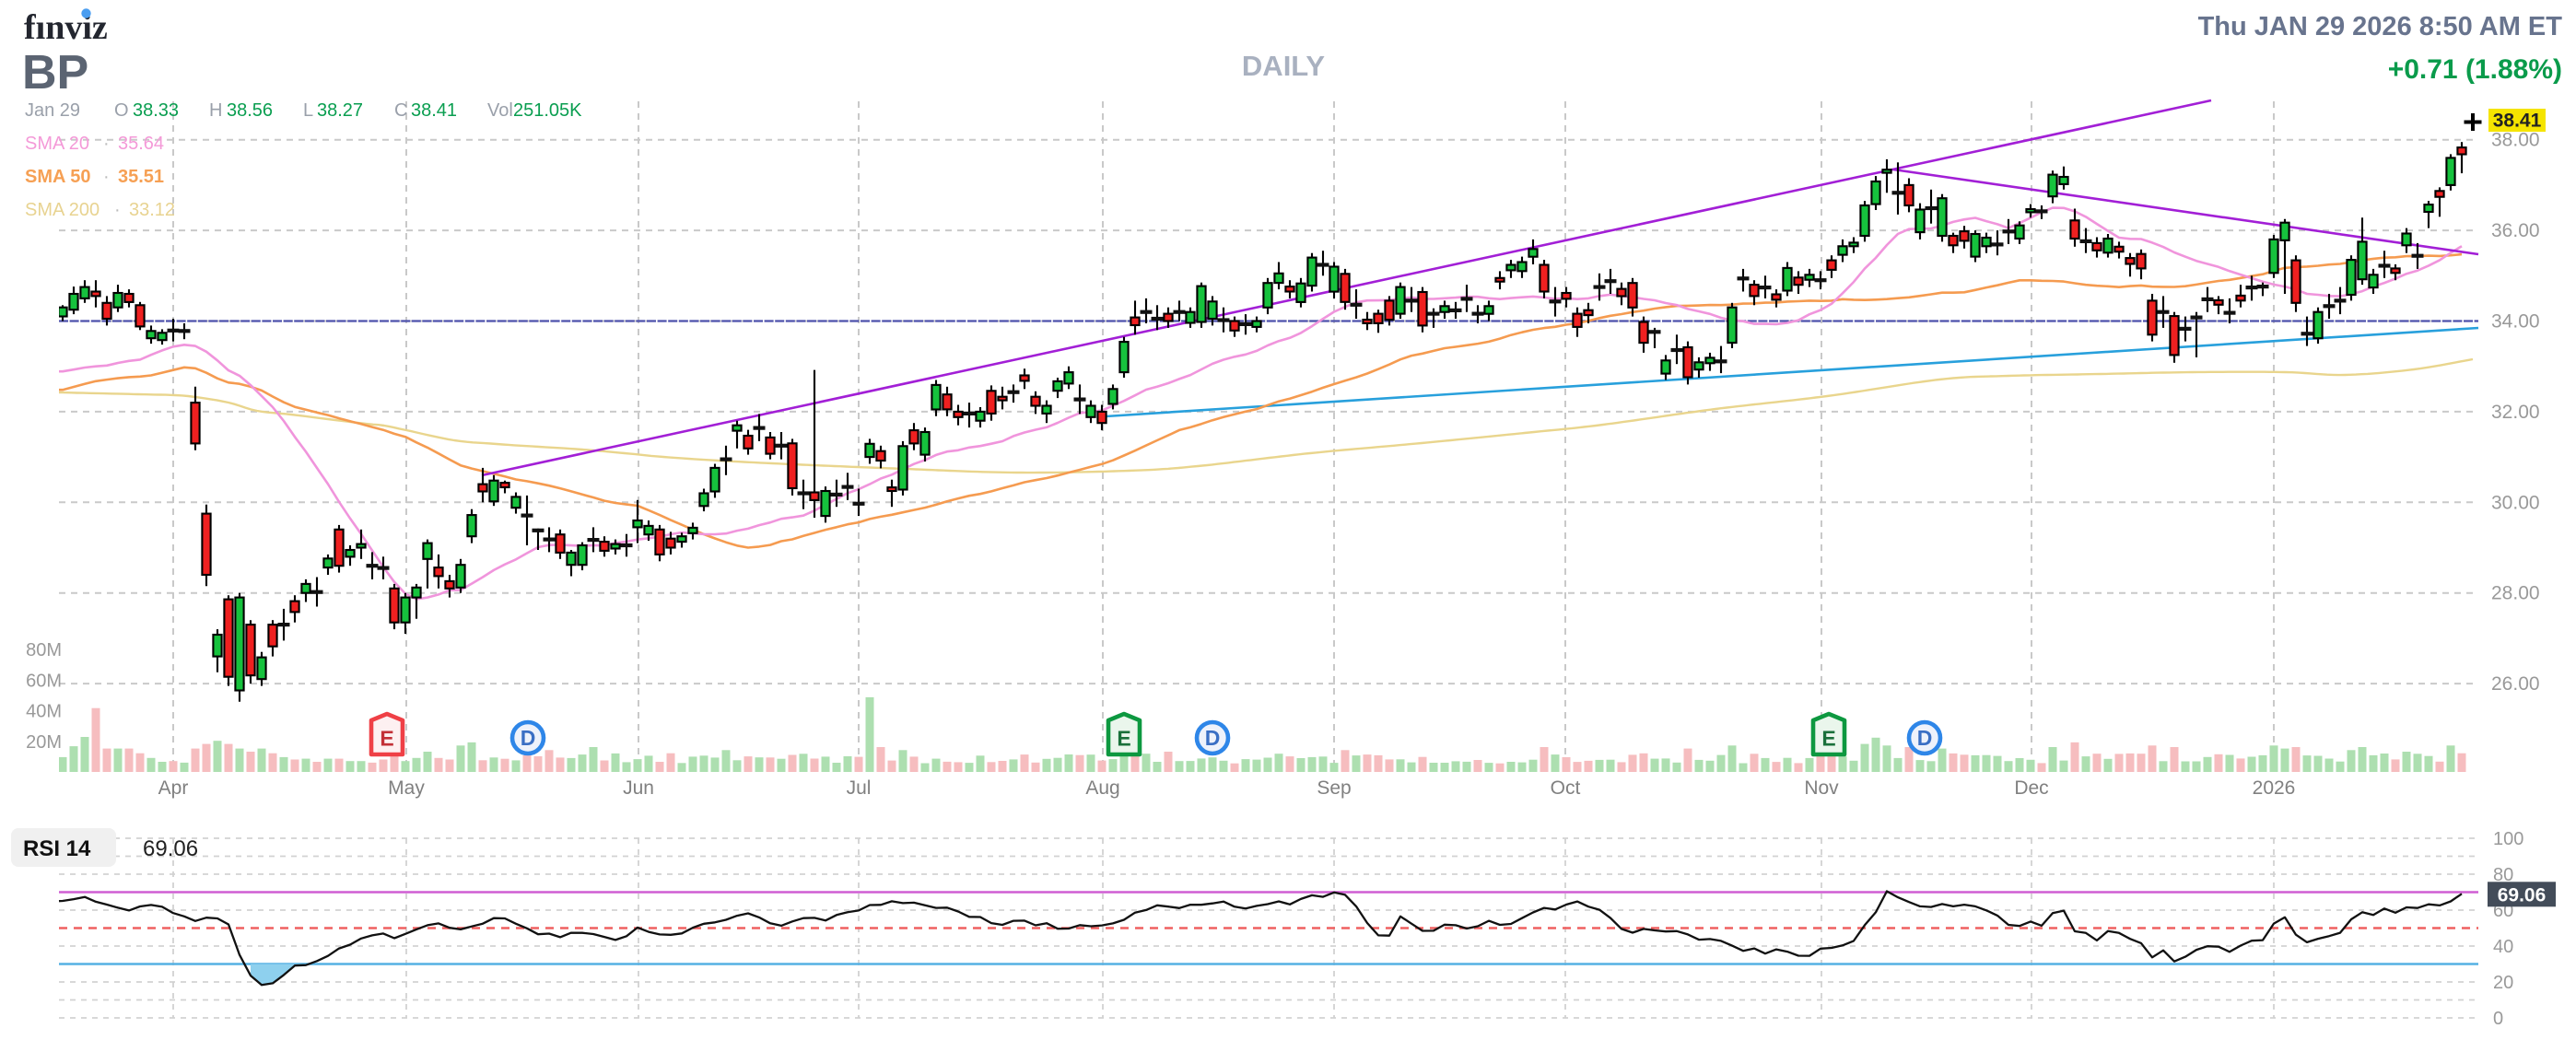  Describe the element at coordinates (2515, 140) in the screenshot. I see `svg-text: 38.00` at that location.